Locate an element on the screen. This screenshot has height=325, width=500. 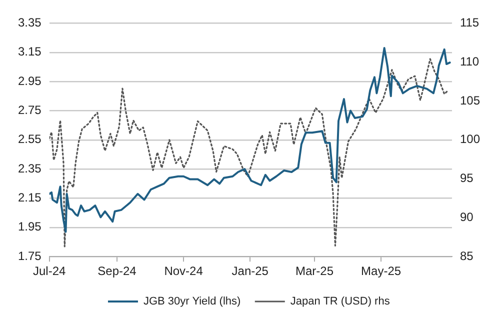
y-tick-label: 1.95 is located at coordinates (30, 227).